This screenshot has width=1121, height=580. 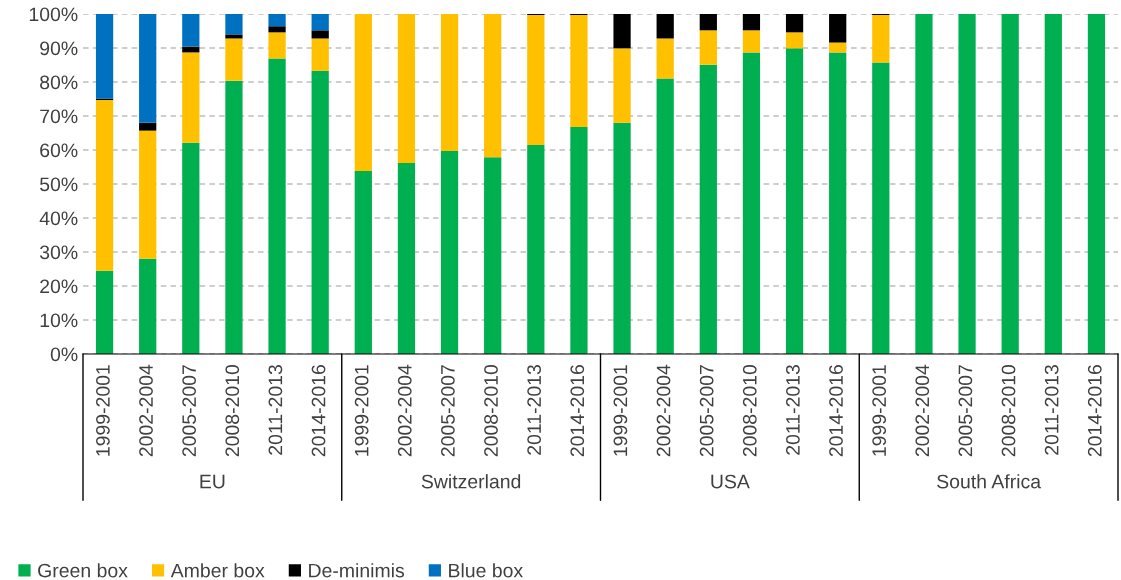 What do you see at coordinates (64, 354) in the screenshot?
I see `y-tick-label: 0%` at bounding box center [64, 354].